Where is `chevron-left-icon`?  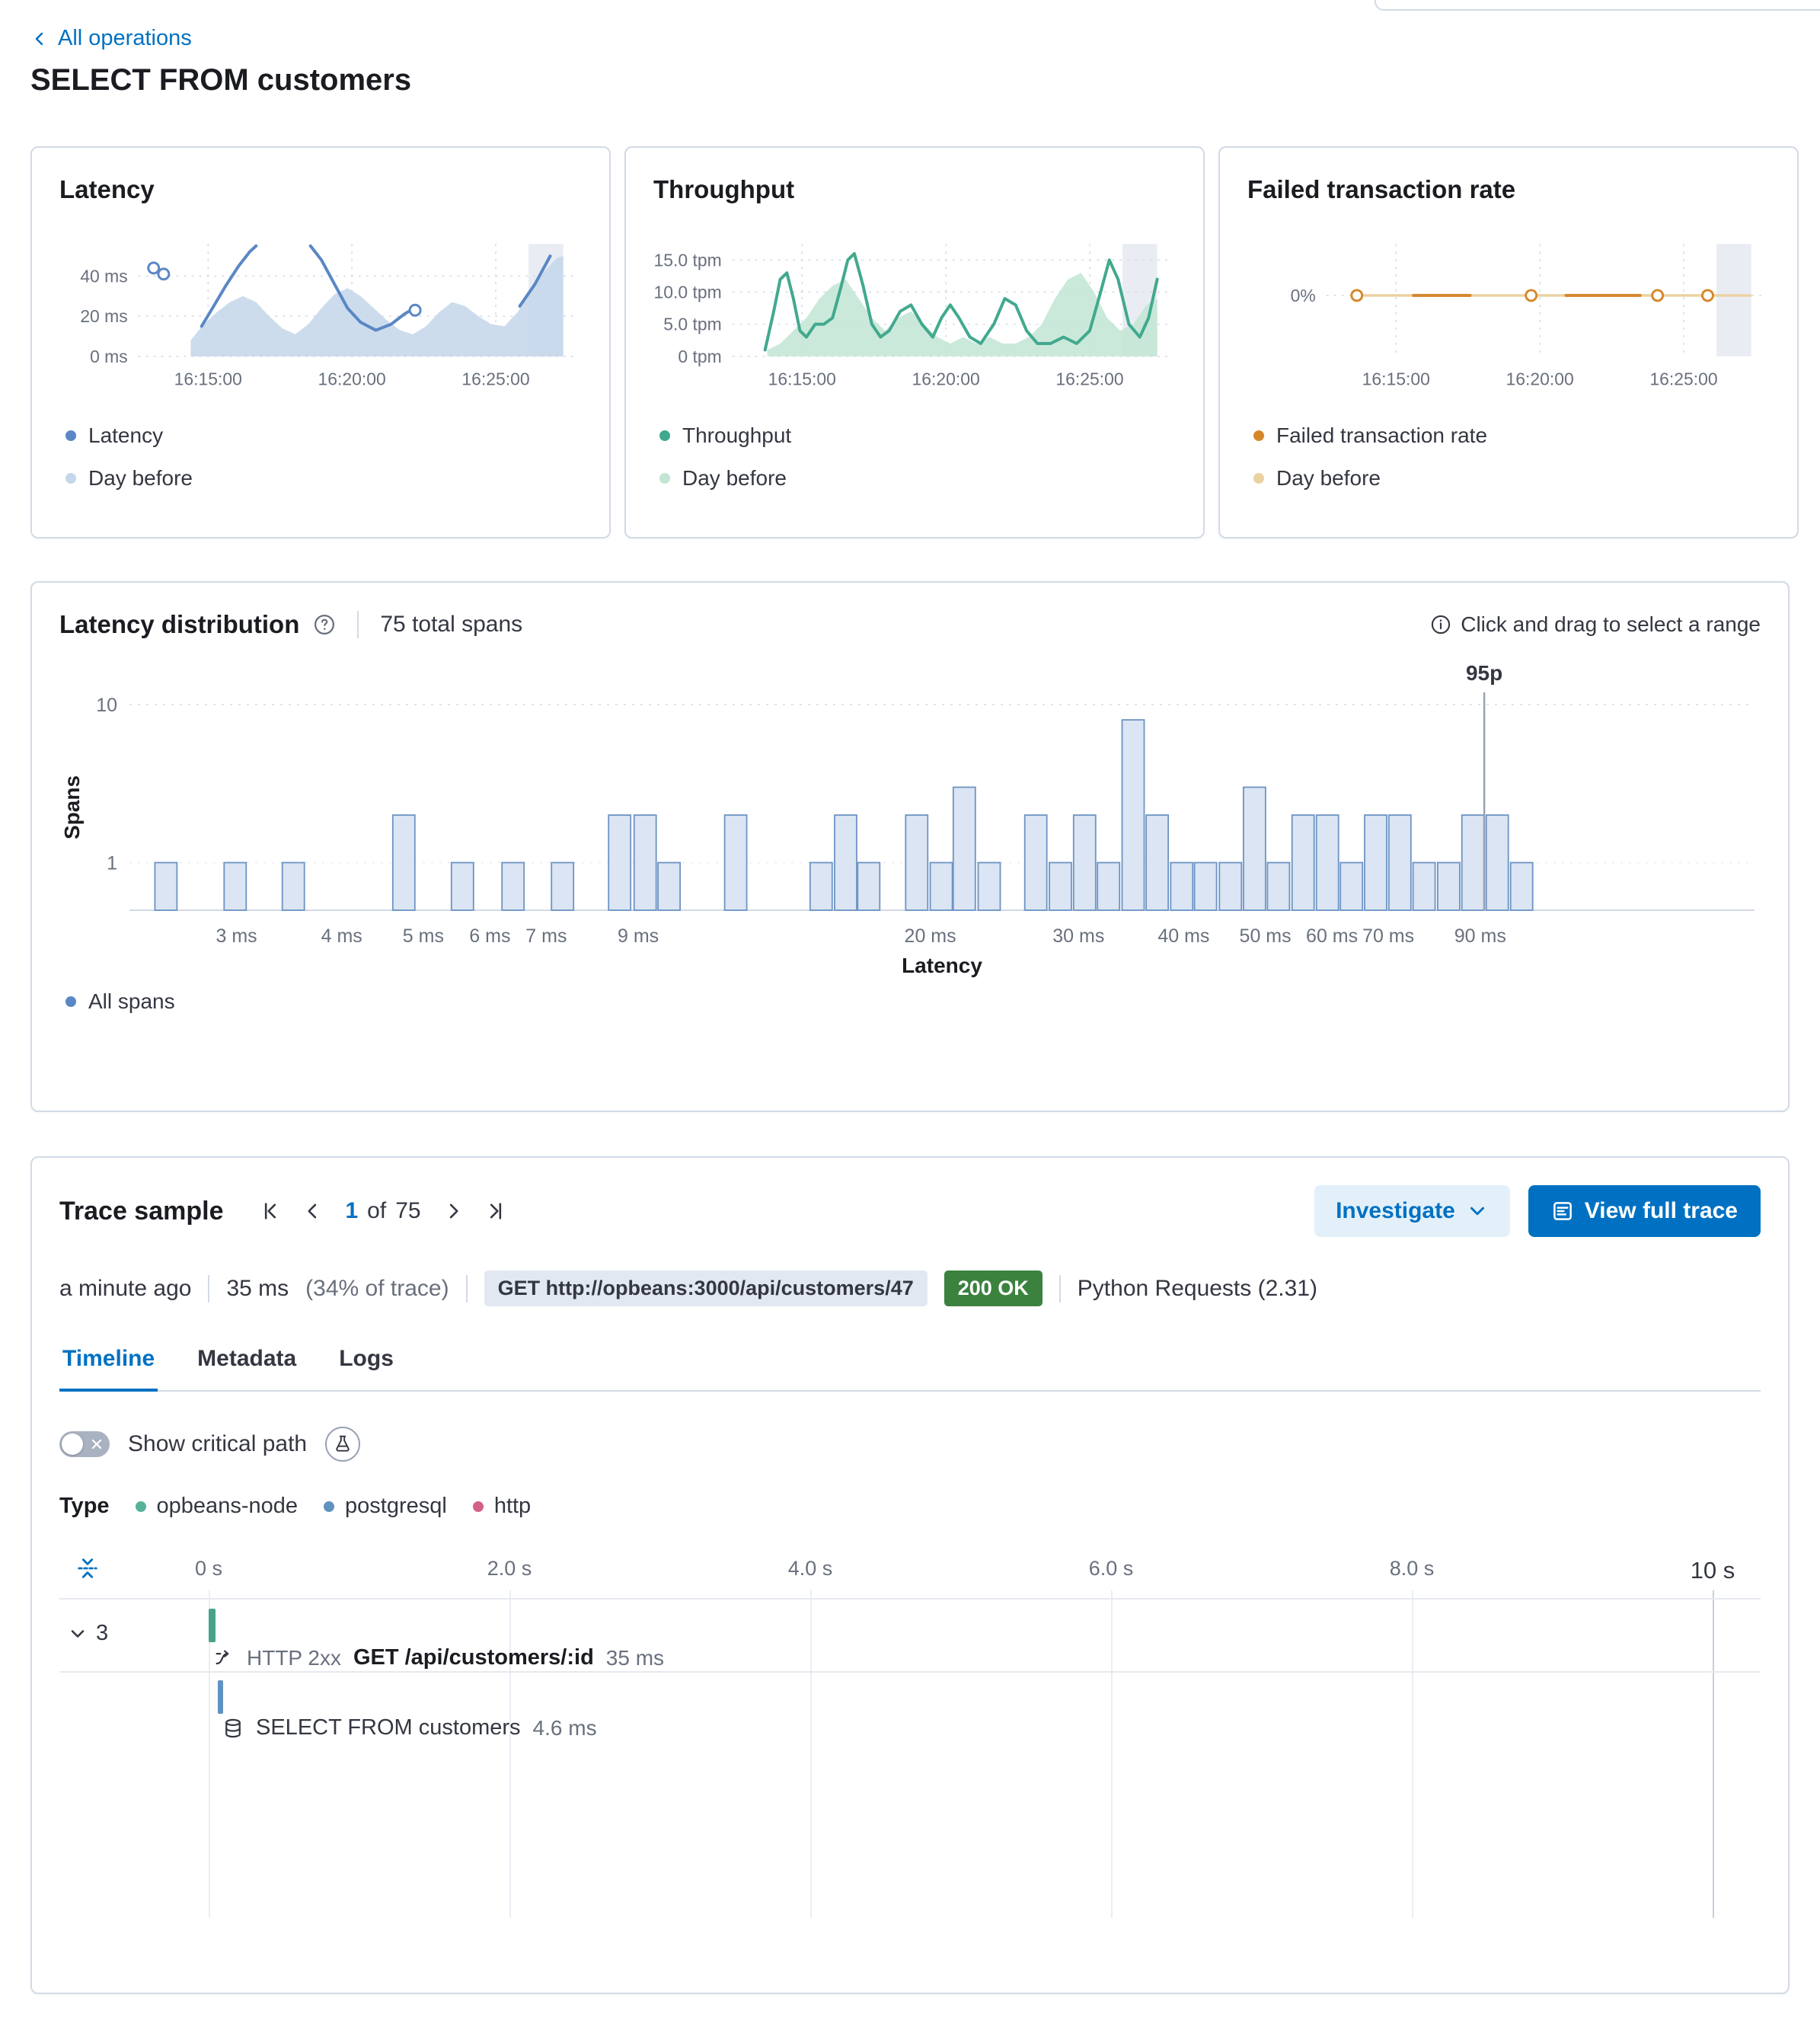
chevron-left-icon is located at coordinates (39, 38).